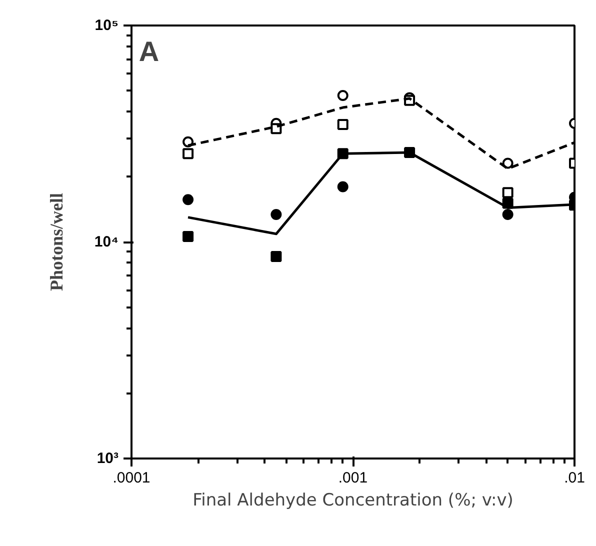 The height and width of the screenshot is (546, 596). What do you see at coordinates (353, 500) in the screenshot?
I see `x-axis-title: Final Aldehyde Concentration (%; v:v)` at bounding box center [353, 500].